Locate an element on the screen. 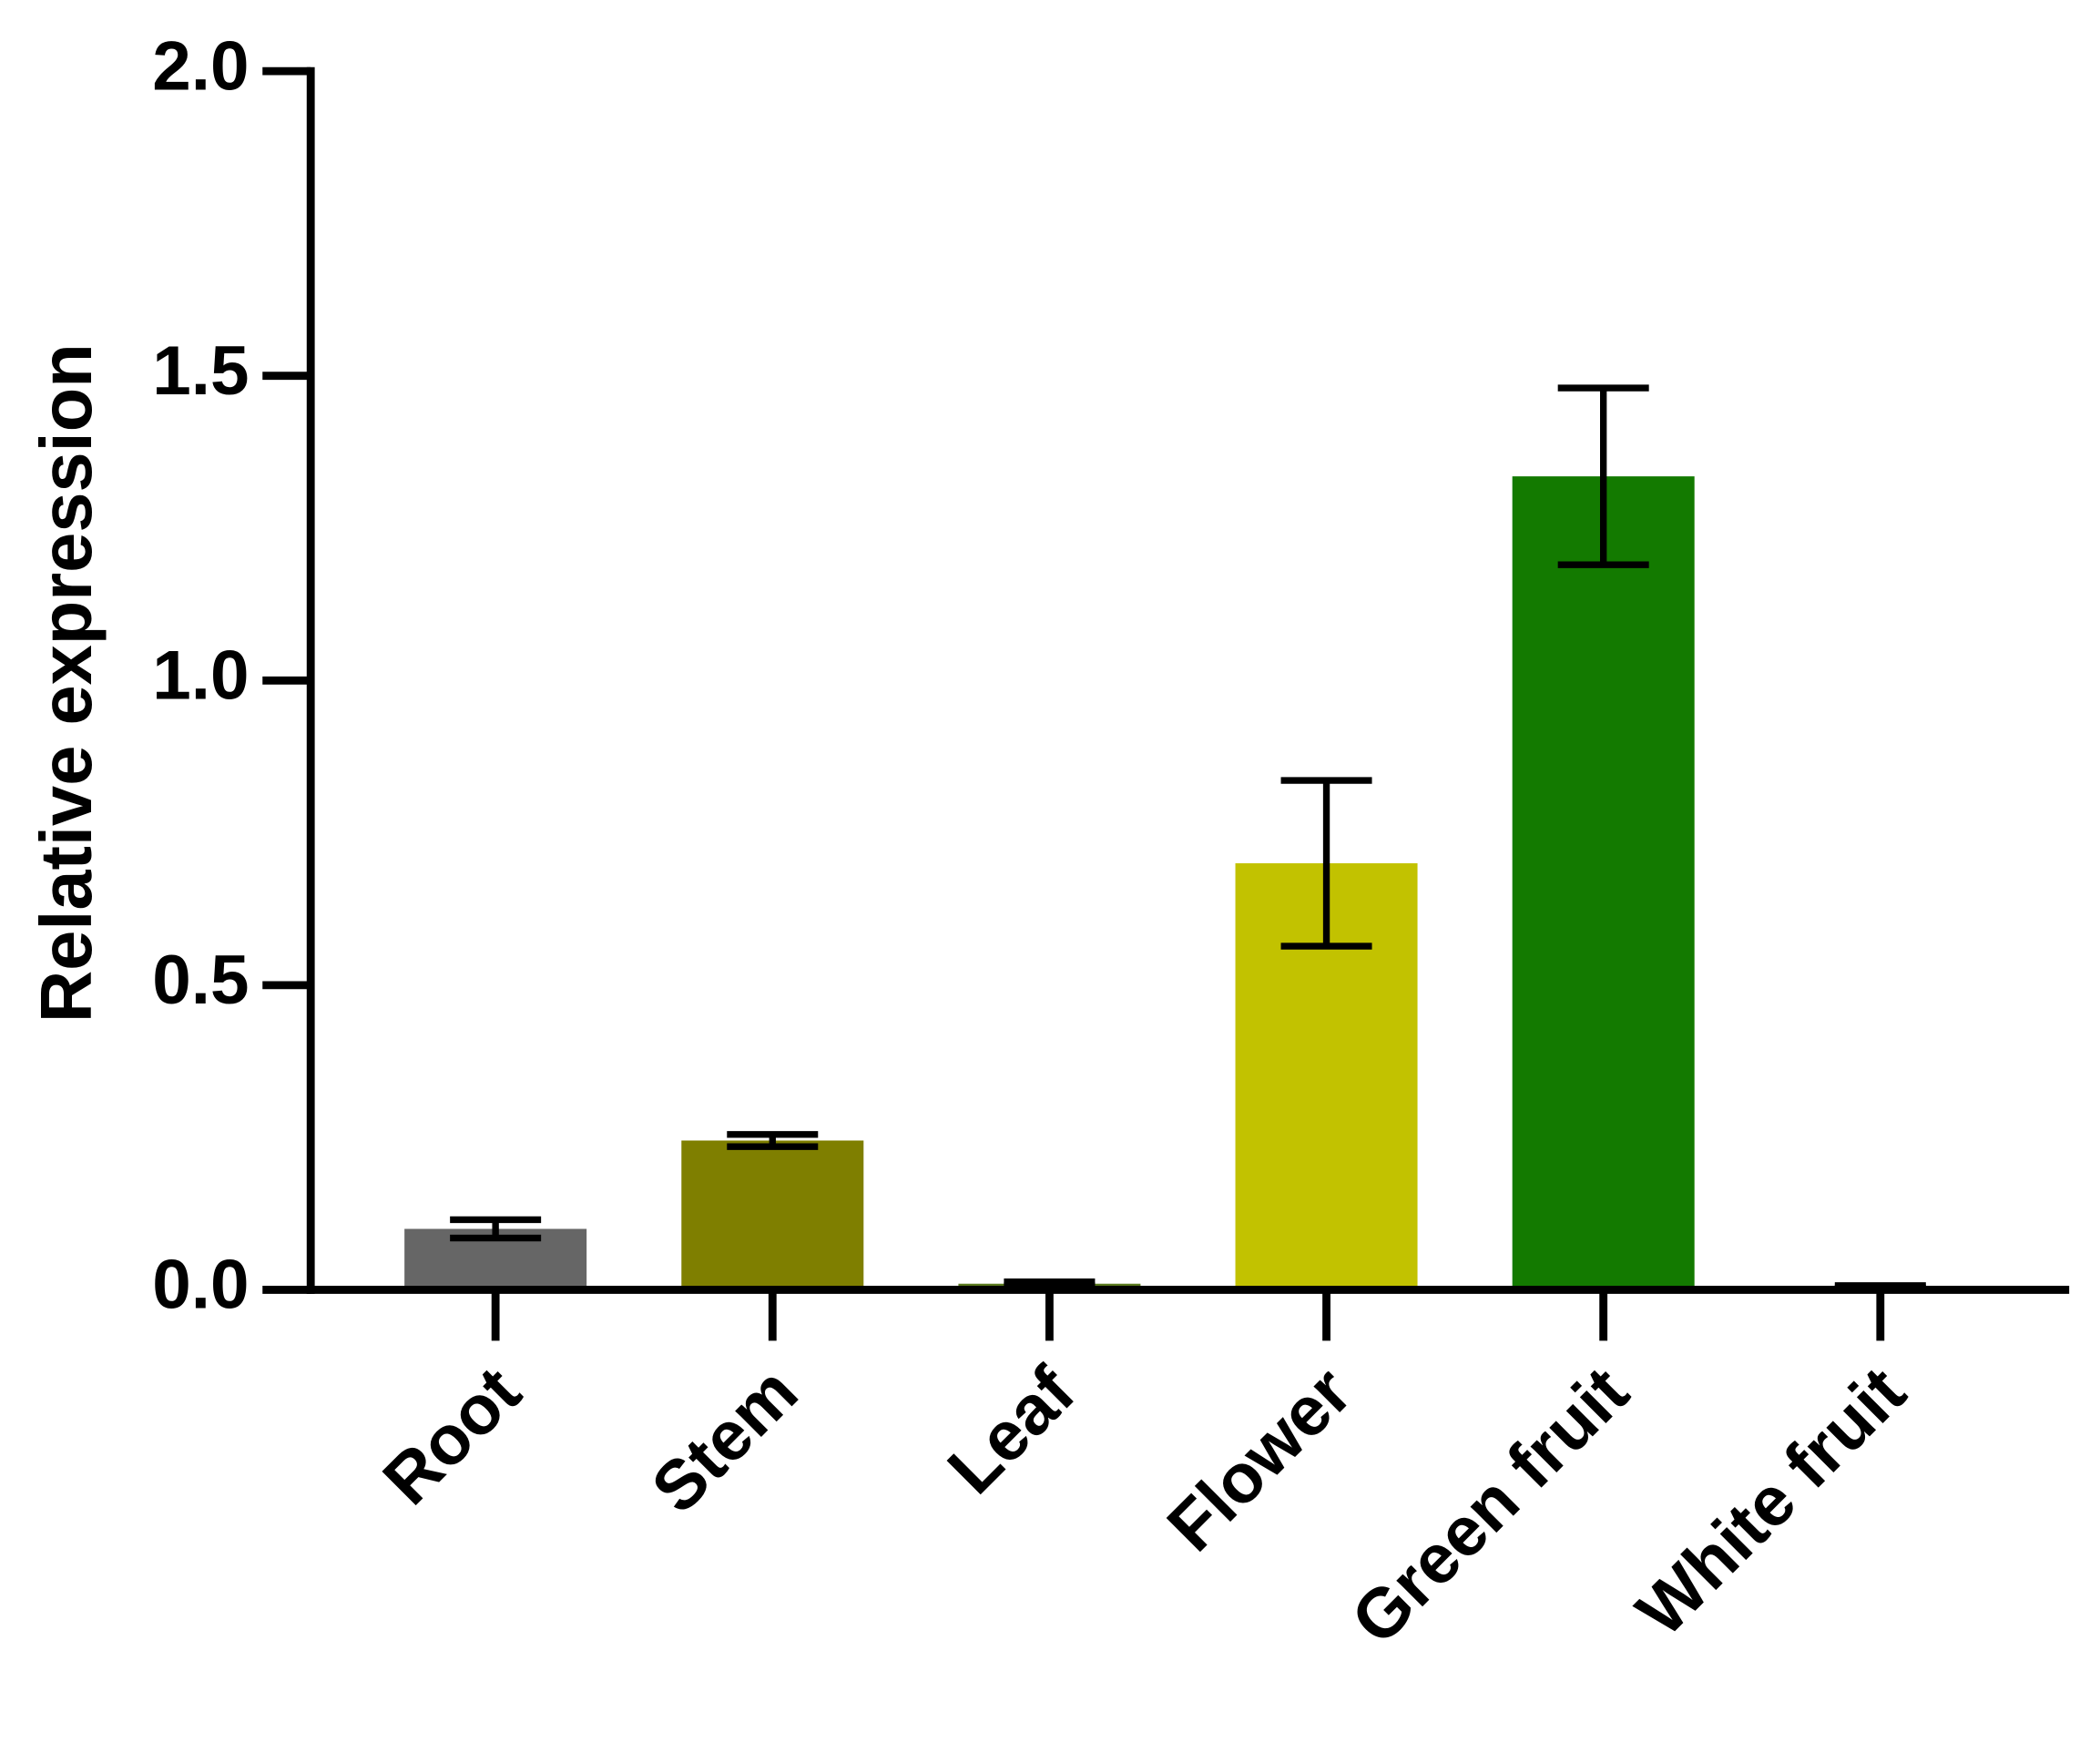 The image size is (2100, 1752). x-tick-label: Stem is located at coordinates (724, 1441).